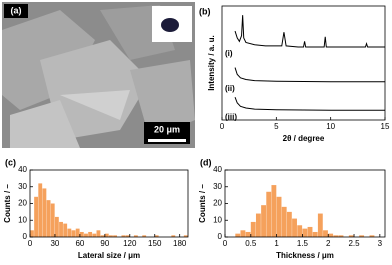  Describe the element at coordinates (380, 243) in the screenshot. I see `x-tick-label: 3` at that location.